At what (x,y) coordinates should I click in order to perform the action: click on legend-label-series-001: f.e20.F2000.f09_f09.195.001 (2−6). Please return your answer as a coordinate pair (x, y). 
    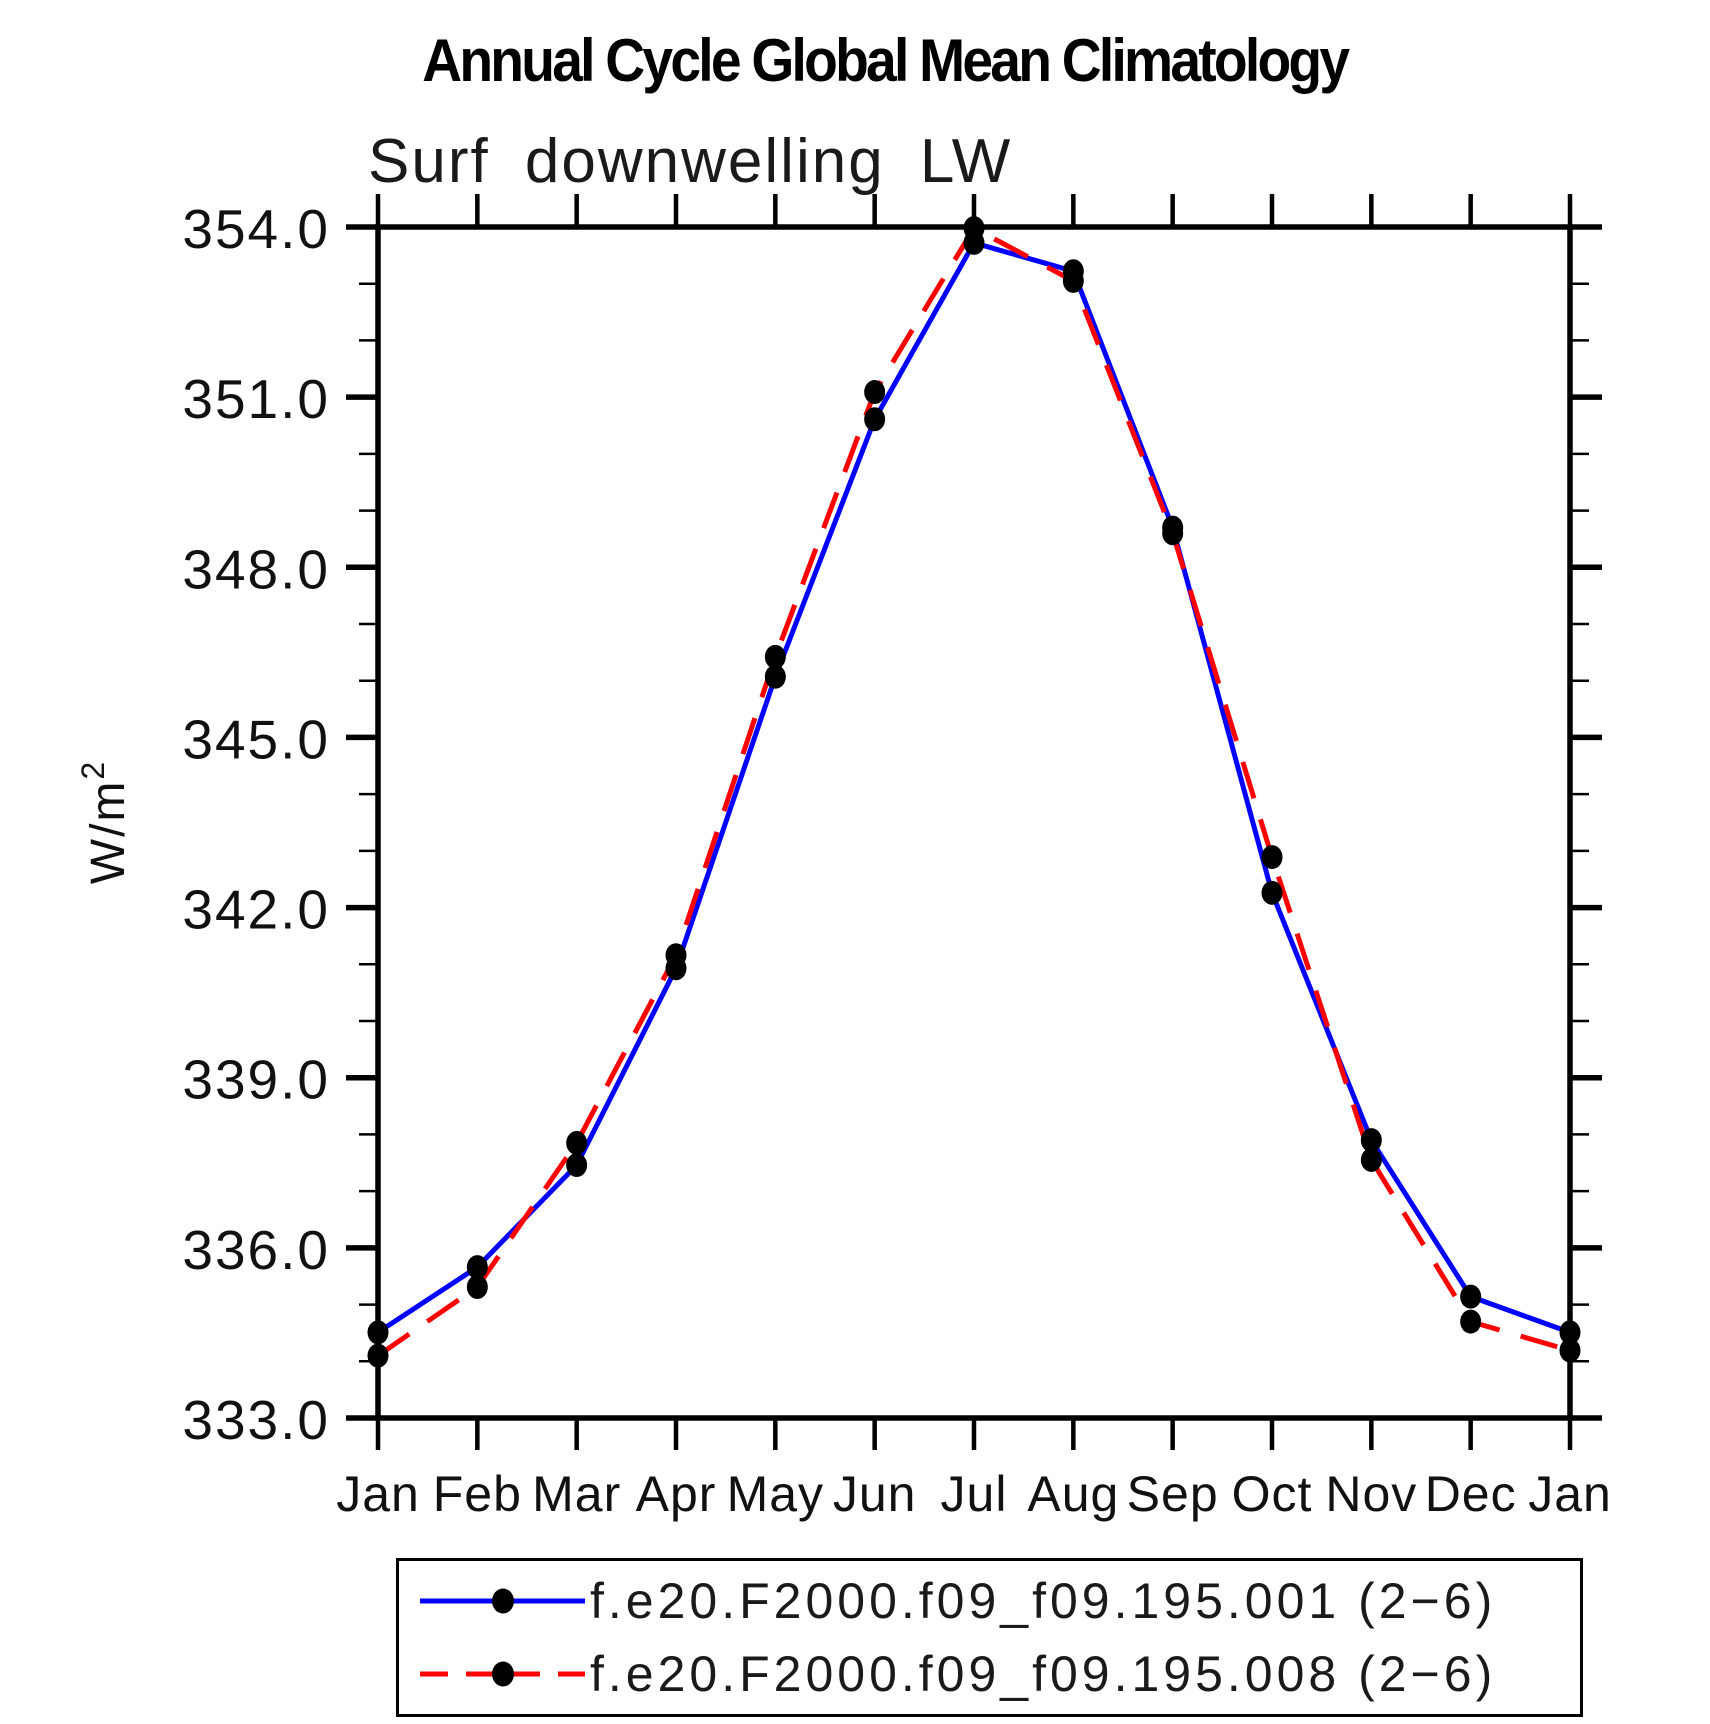
    Looking at the image, I should click on (1043, 1601).